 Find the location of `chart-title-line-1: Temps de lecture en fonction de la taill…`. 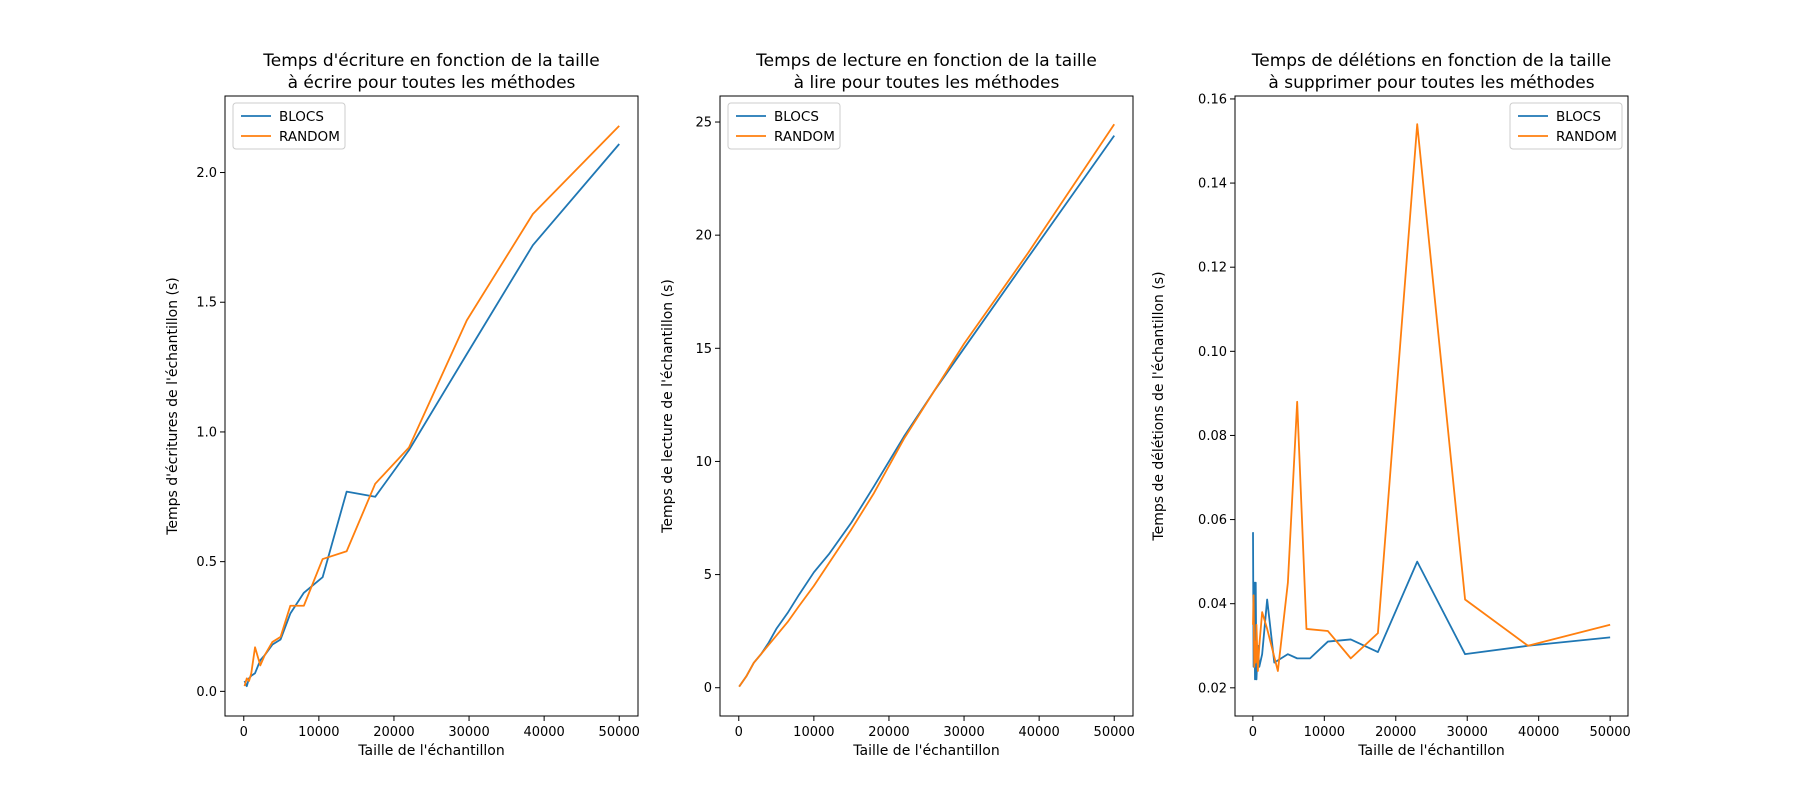

chart-title-line-1: Temps de lecture en fonction de la taill… is located at coordinates (926, 61).